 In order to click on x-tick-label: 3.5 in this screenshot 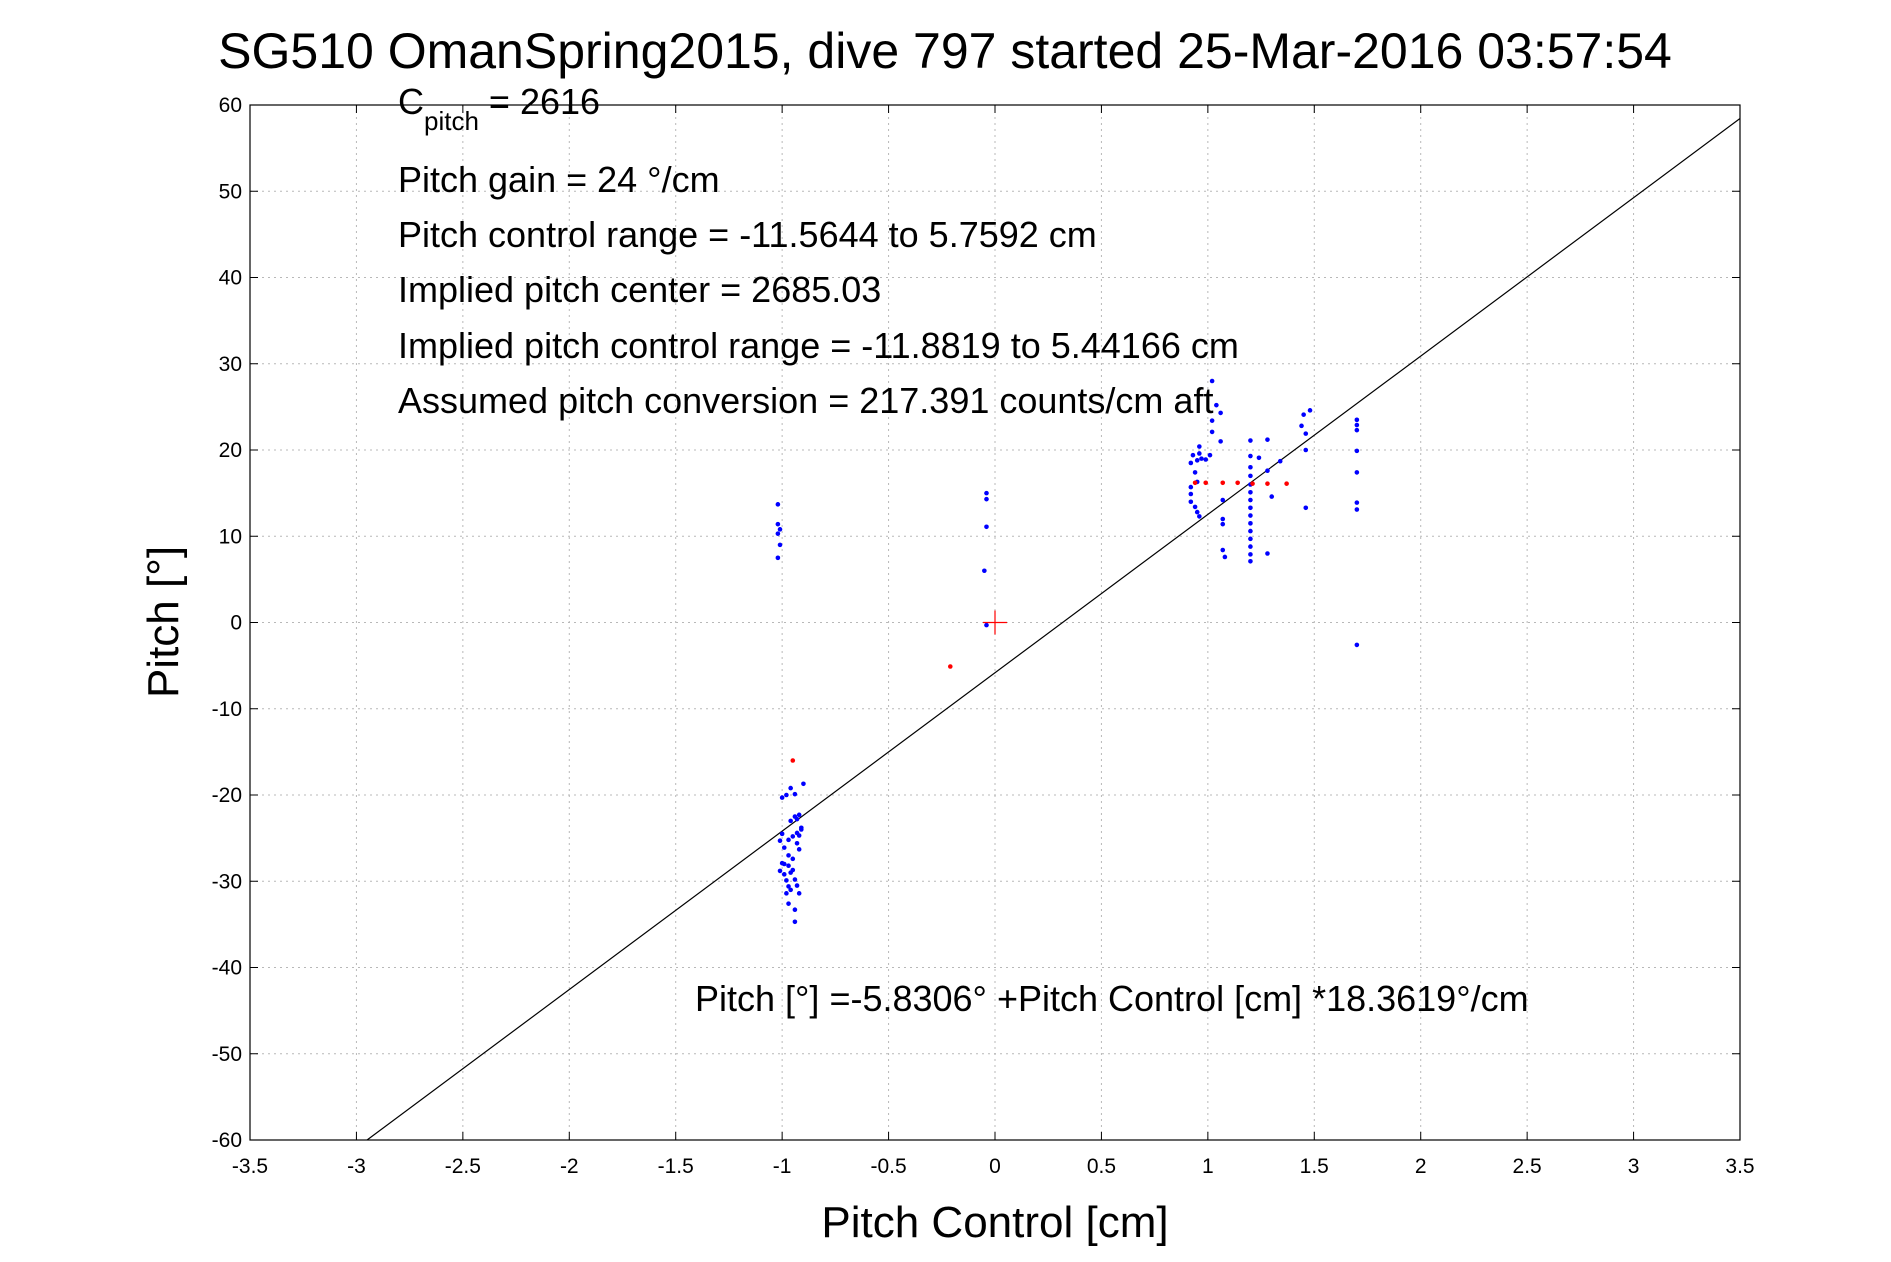, I will do `click(1739, 1166)`.